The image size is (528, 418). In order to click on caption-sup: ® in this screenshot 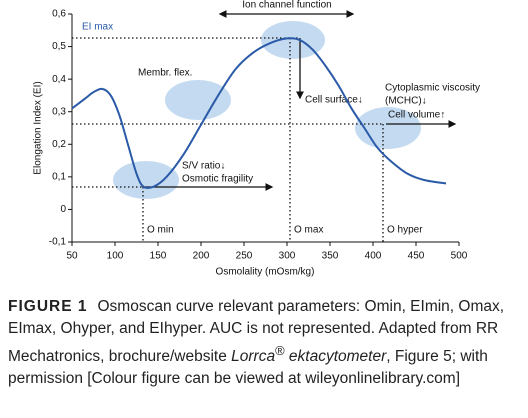, I will do `click(280, 350)`.